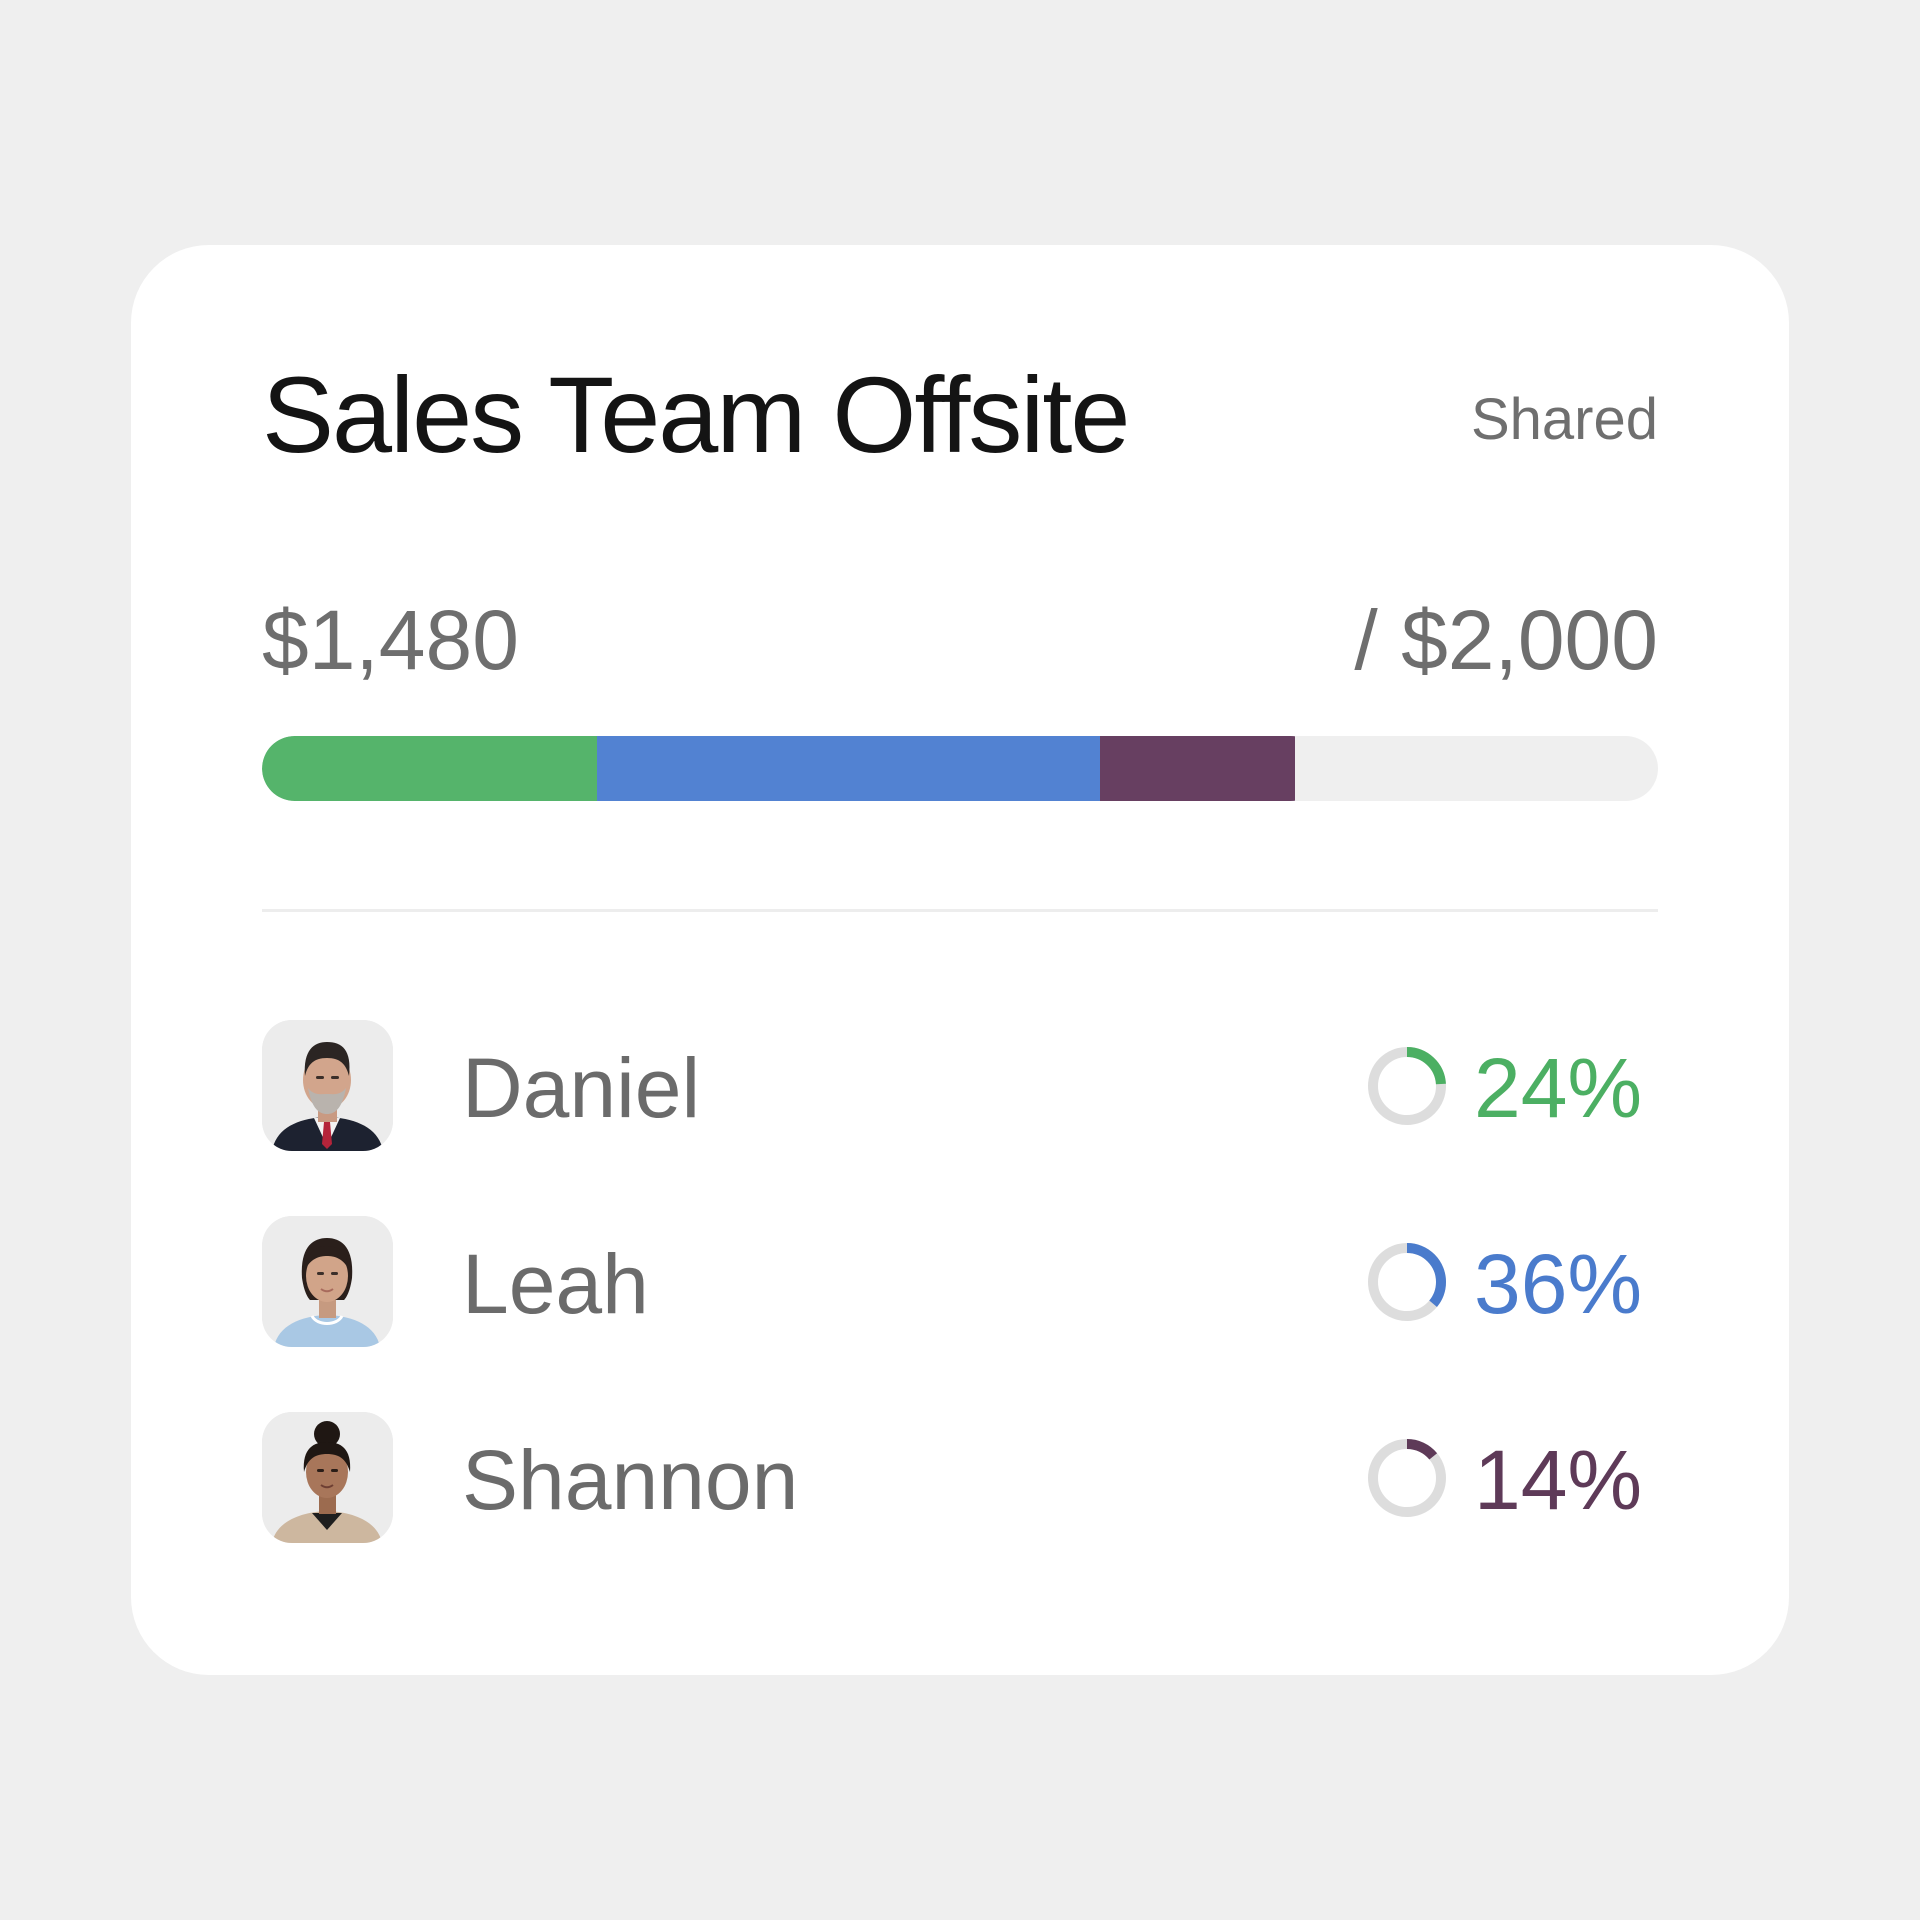 The width and height of the screenshot is (1920, 1920). What do you see at coordinates (1558, 1088) in the screenshot?
I see `member-share-percent: 24%` at bounding box center [1558, 1088].